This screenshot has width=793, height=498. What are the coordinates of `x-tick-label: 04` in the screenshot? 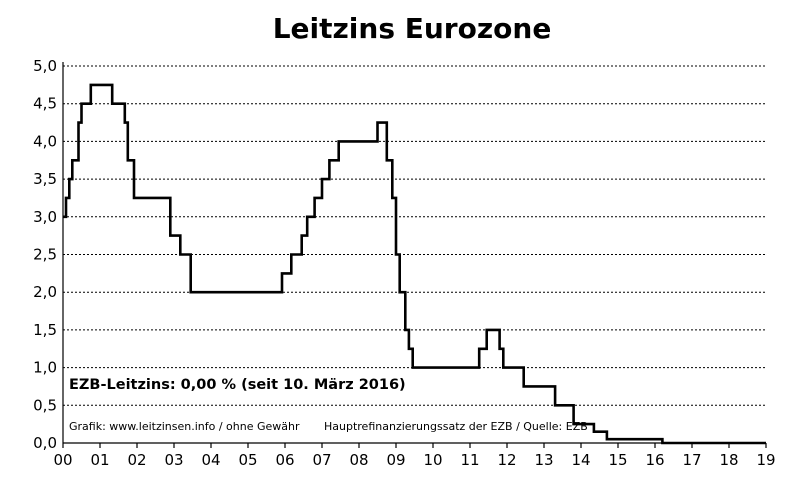 It's located at (210, 460).